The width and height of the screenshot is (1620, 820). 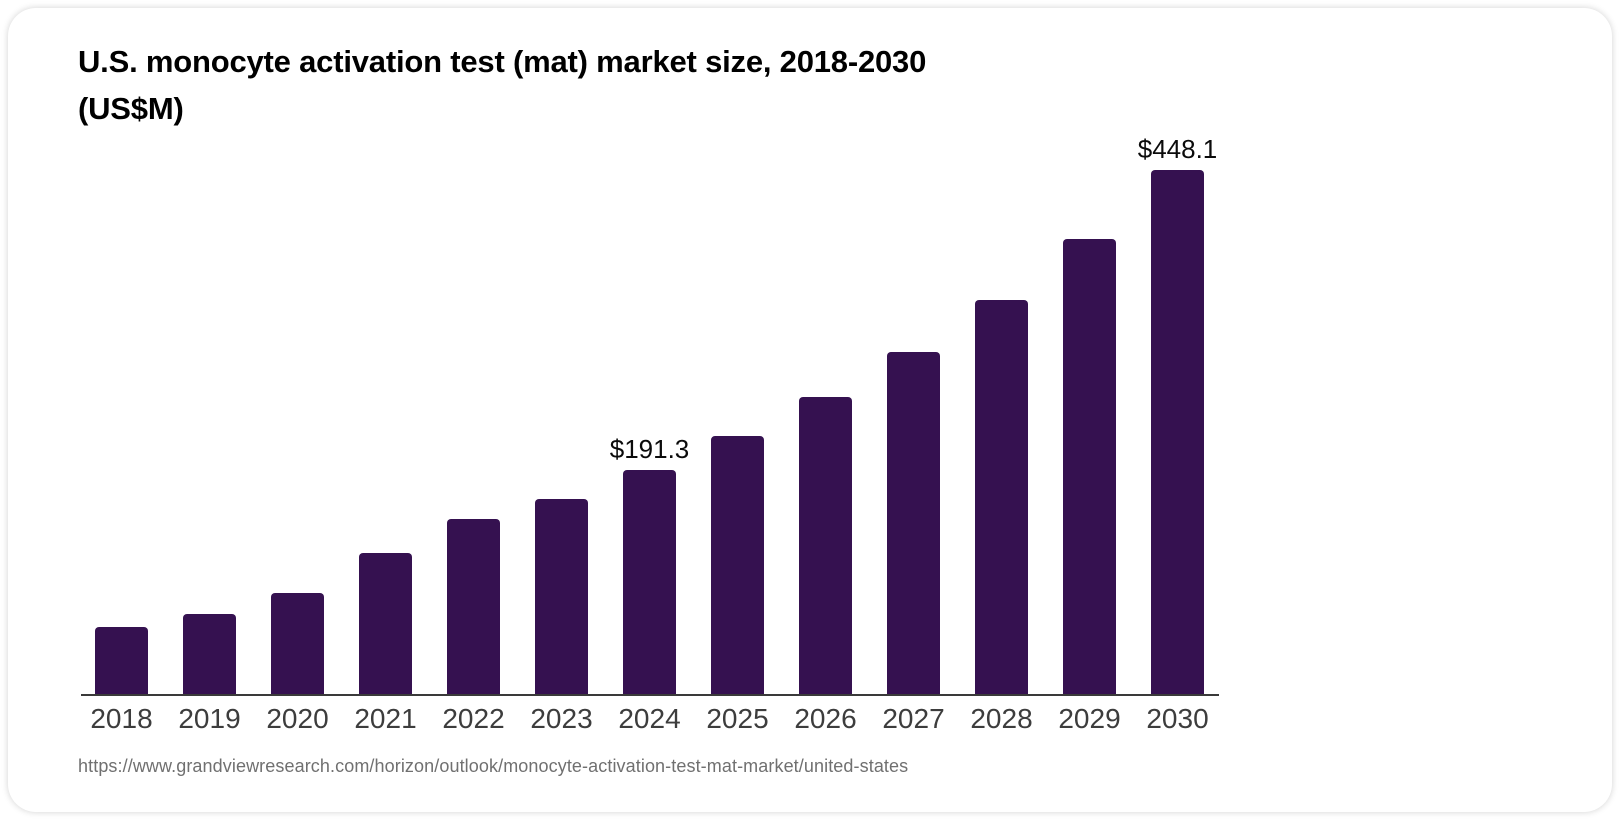 What do you see at coordinates (121, 718) in the screenshot?
I see `x-axis-label-2018: 2018` at bounding box center [121, 718].